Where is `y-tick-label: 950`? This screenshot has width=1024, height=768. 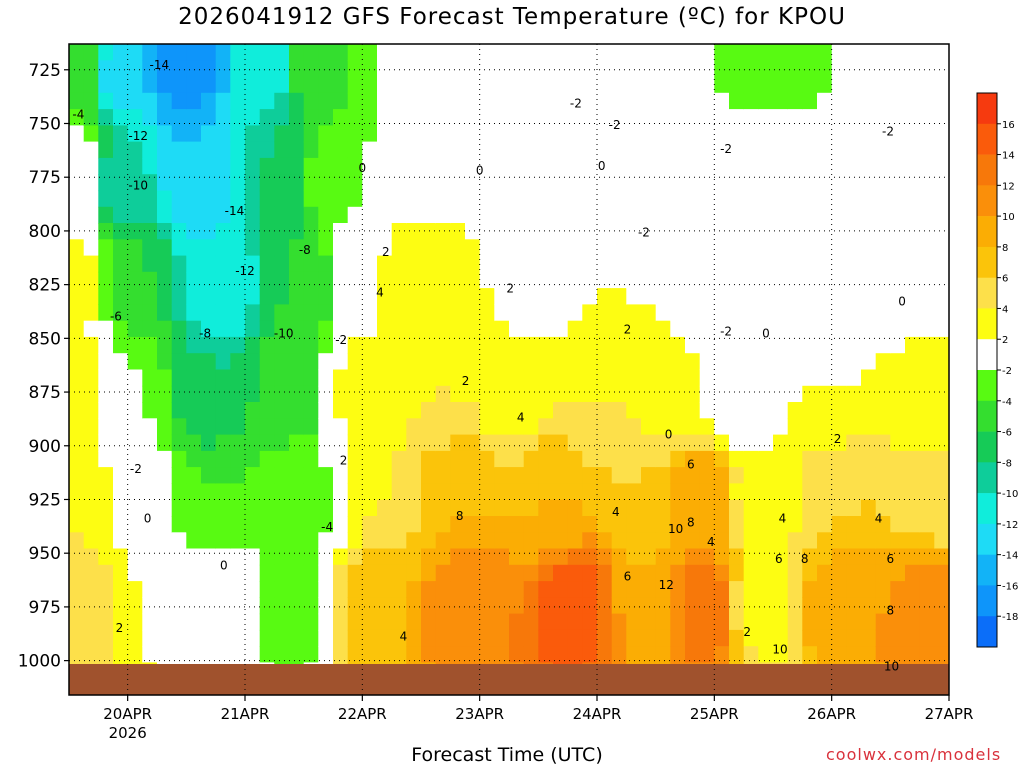
y-tick-label: 950 is located at coordinates (45, 554).